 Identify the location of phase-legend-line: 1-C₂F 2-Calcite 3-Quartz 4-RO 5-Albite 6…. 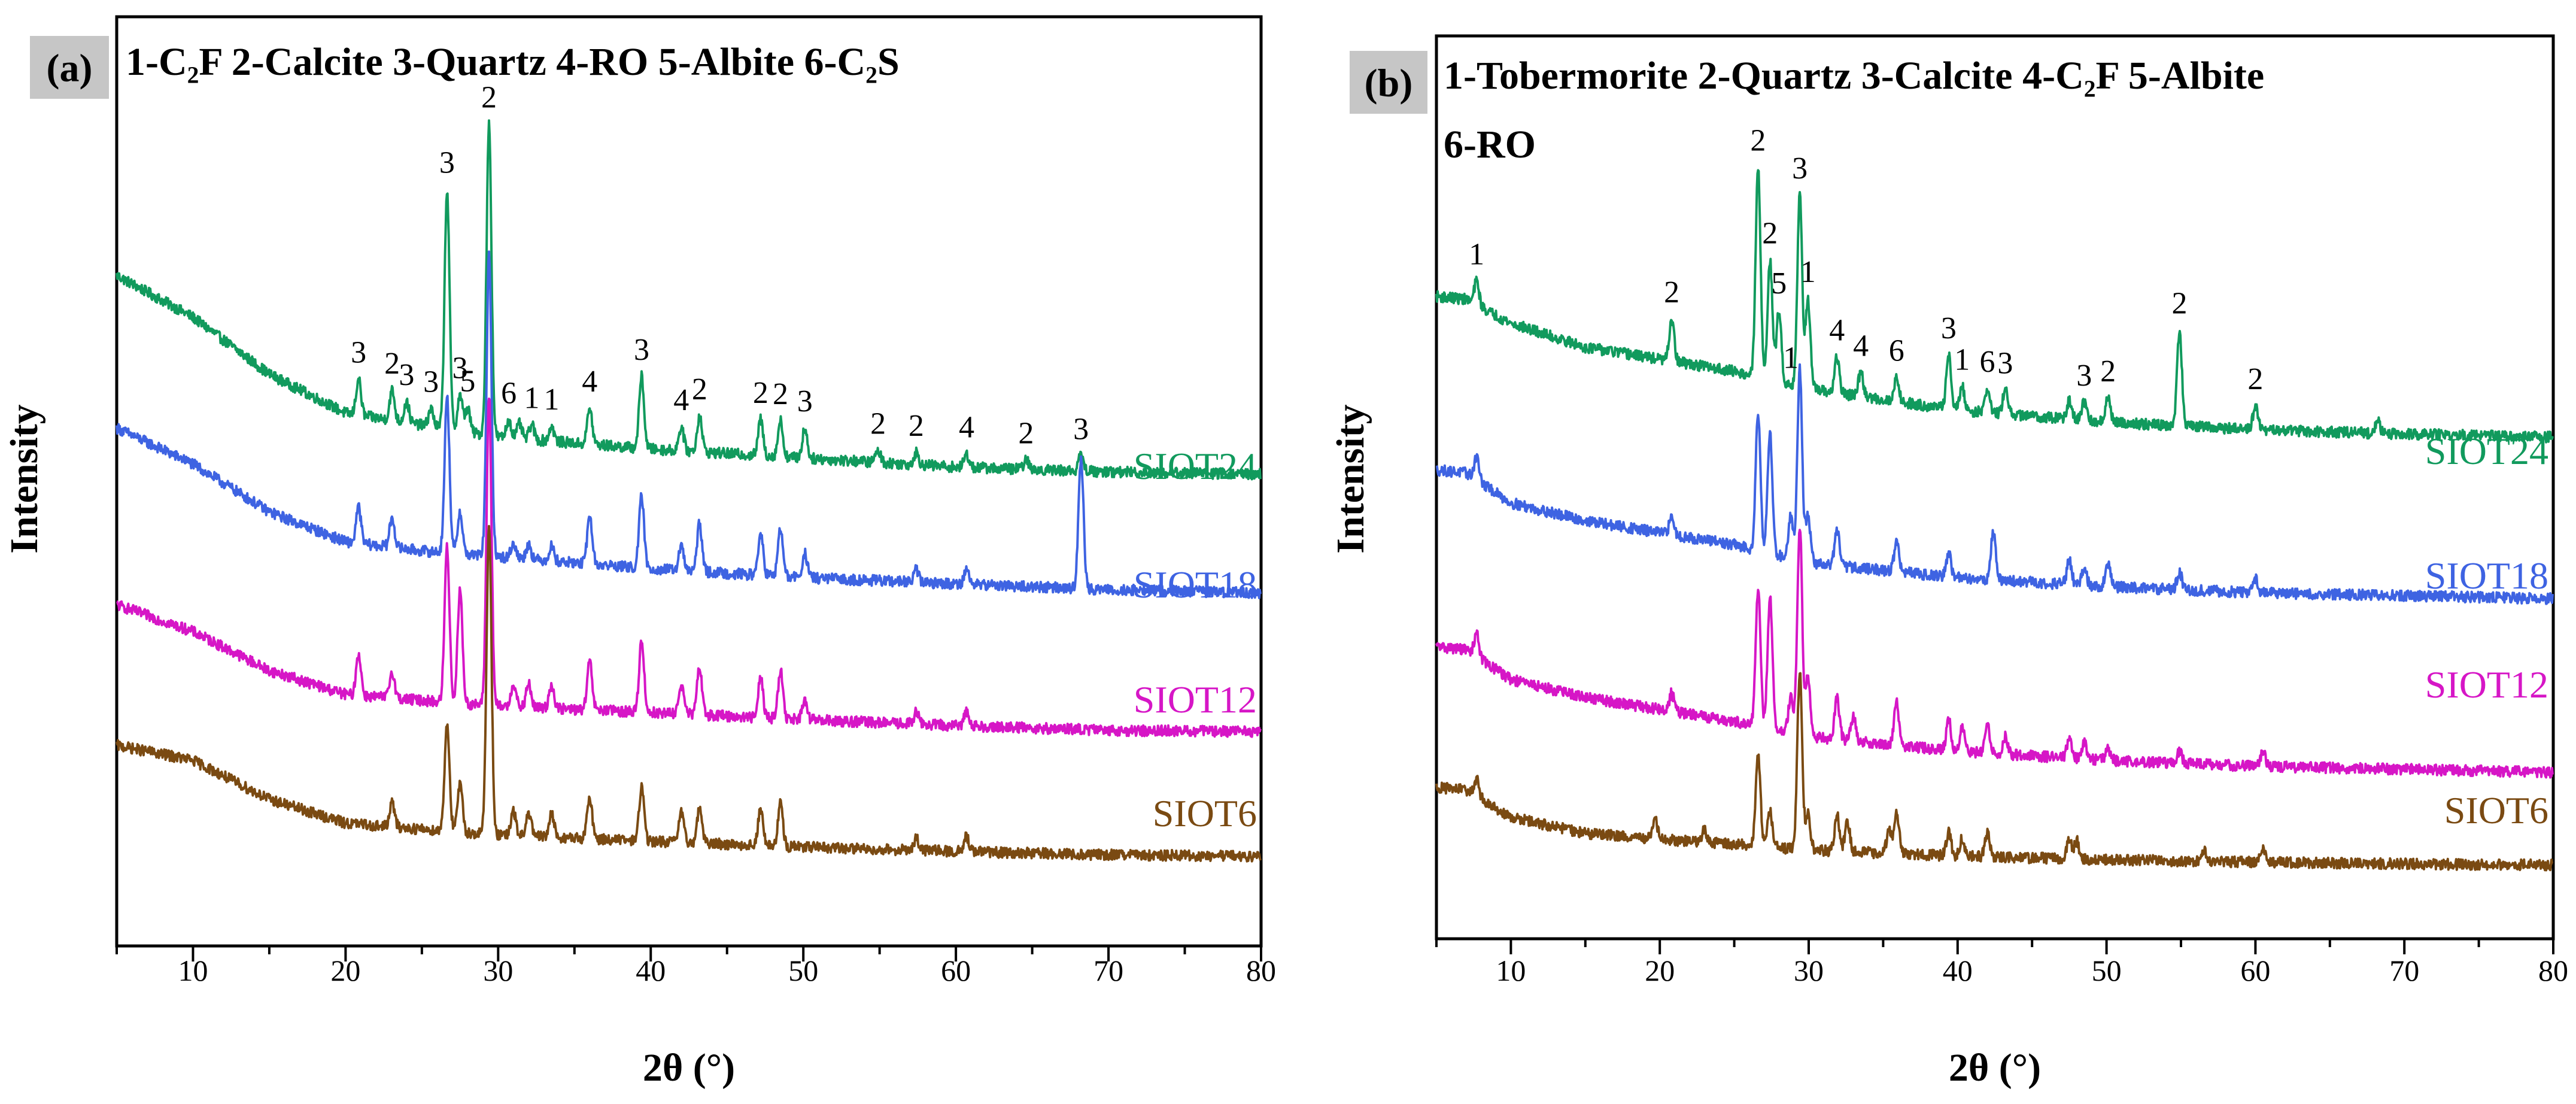
(513, 62).